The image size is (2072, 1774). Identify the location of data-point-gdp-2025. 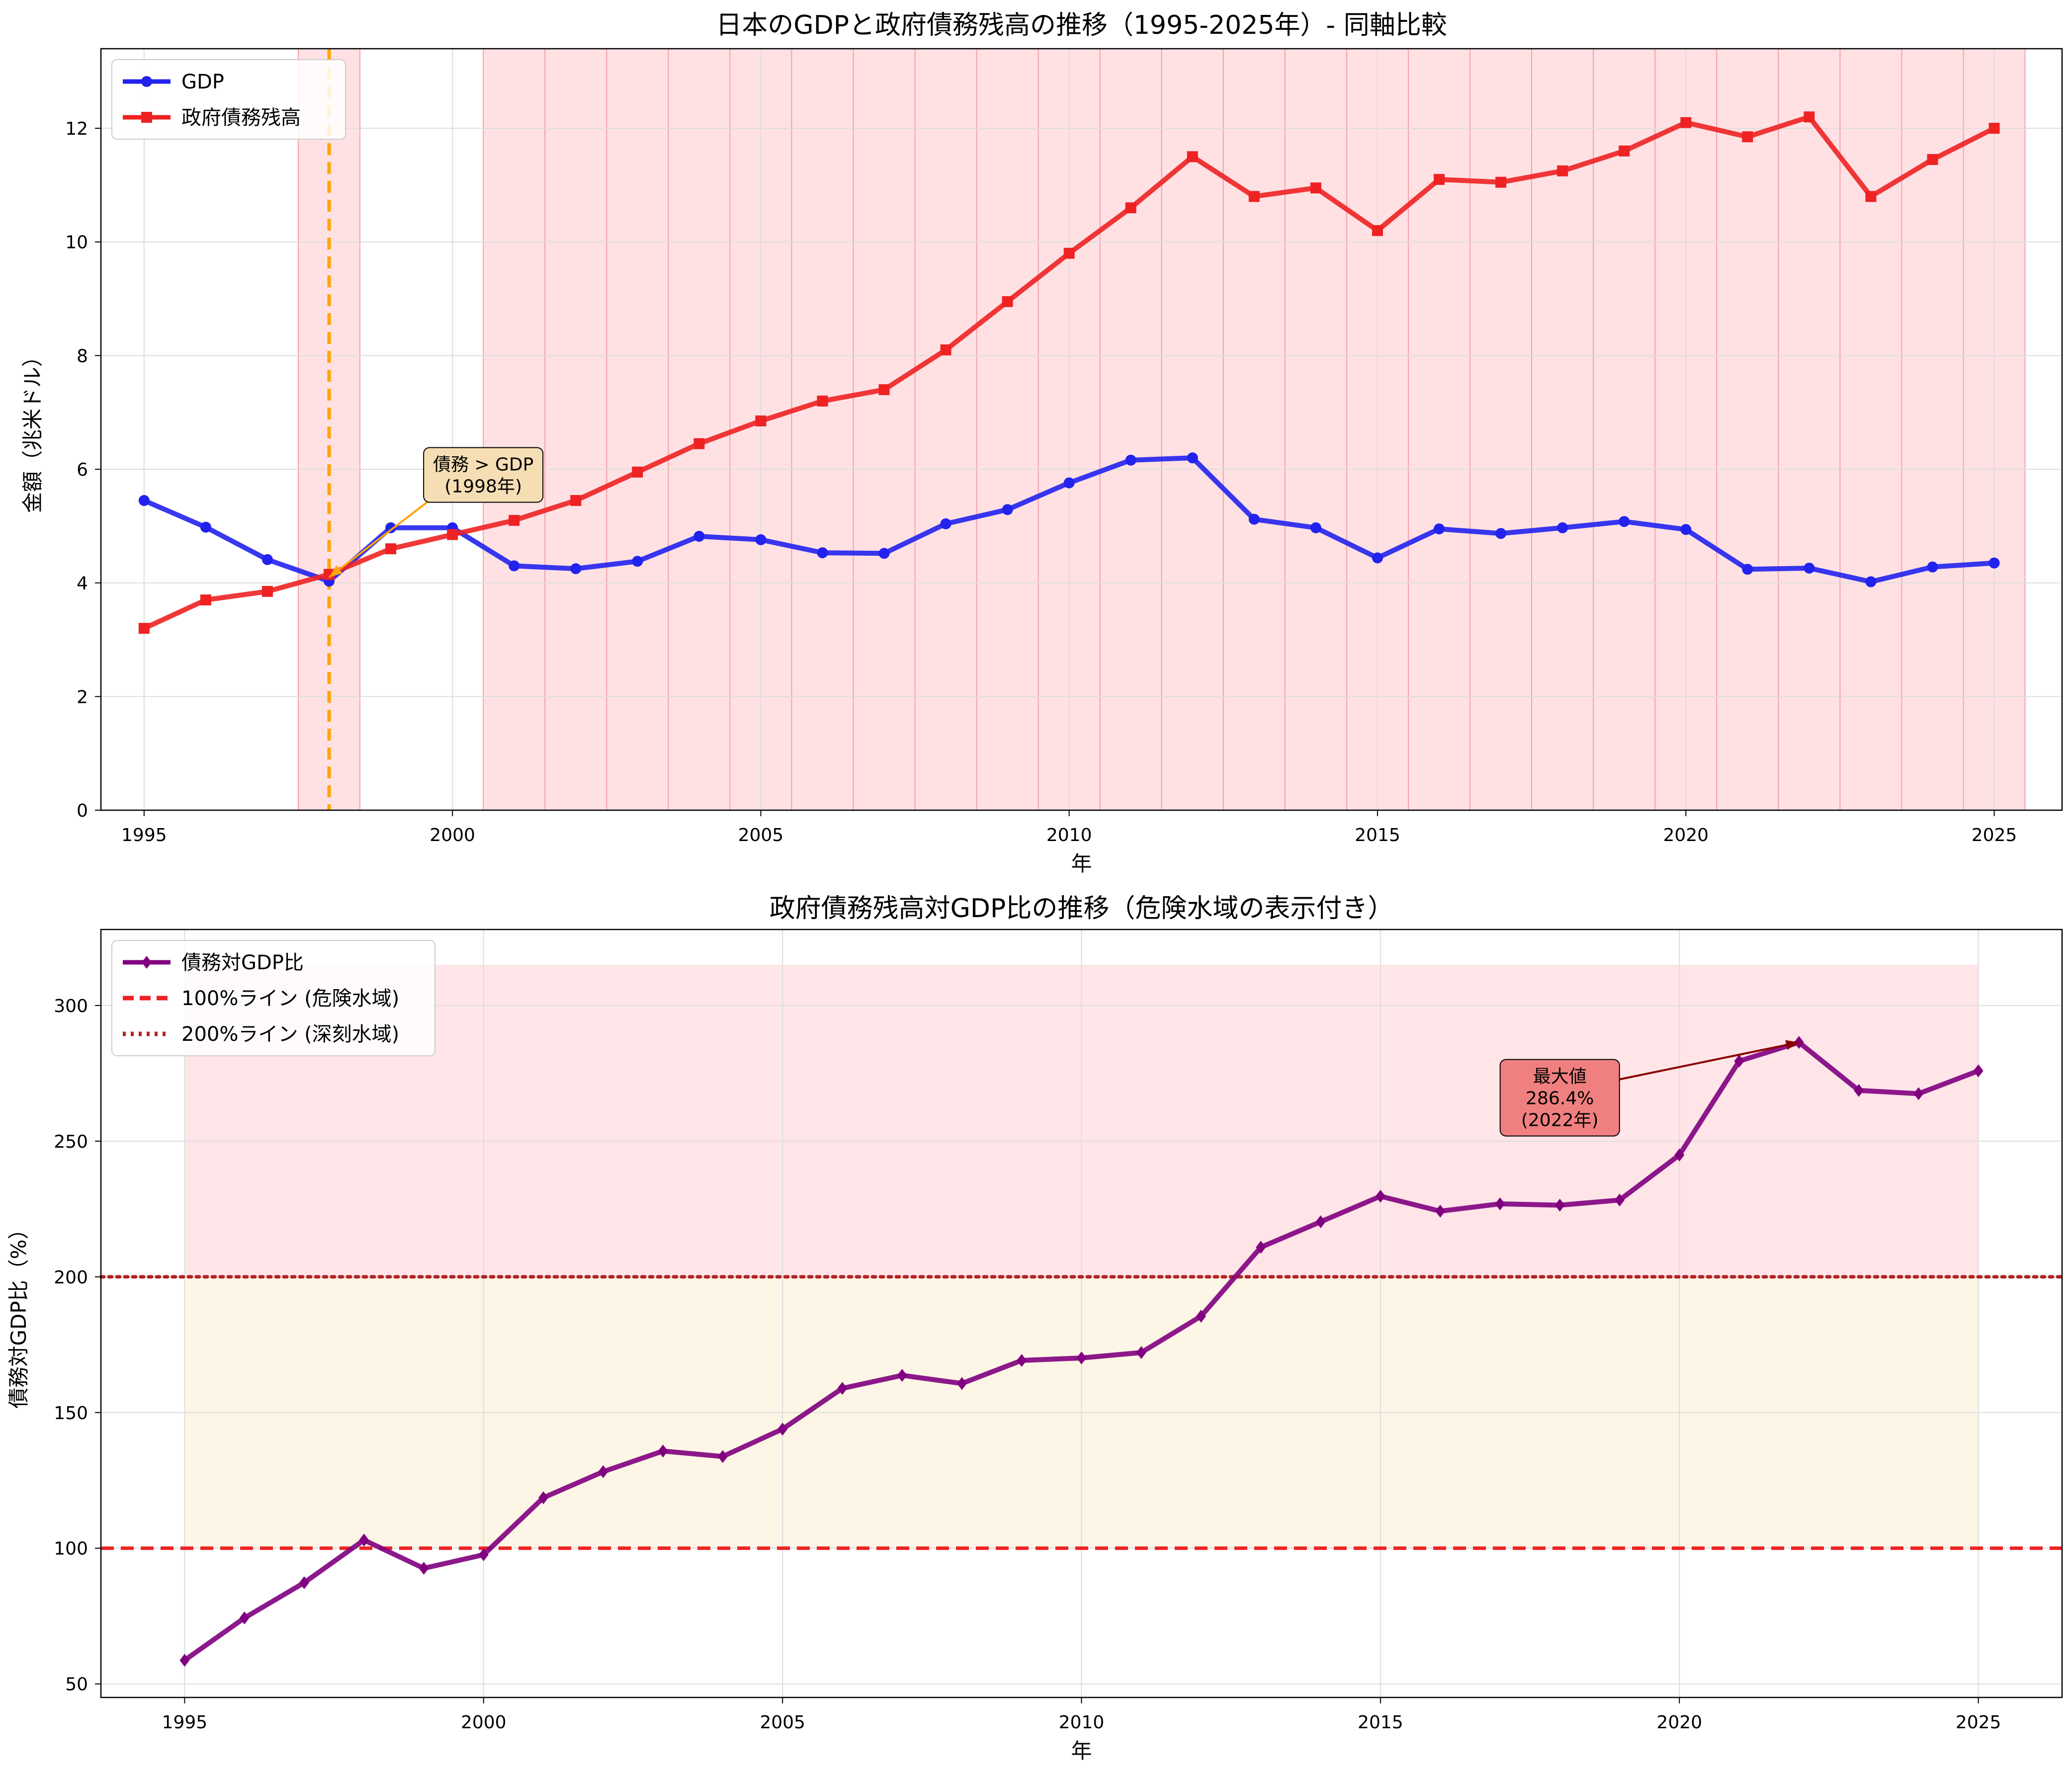
(1994, 563).